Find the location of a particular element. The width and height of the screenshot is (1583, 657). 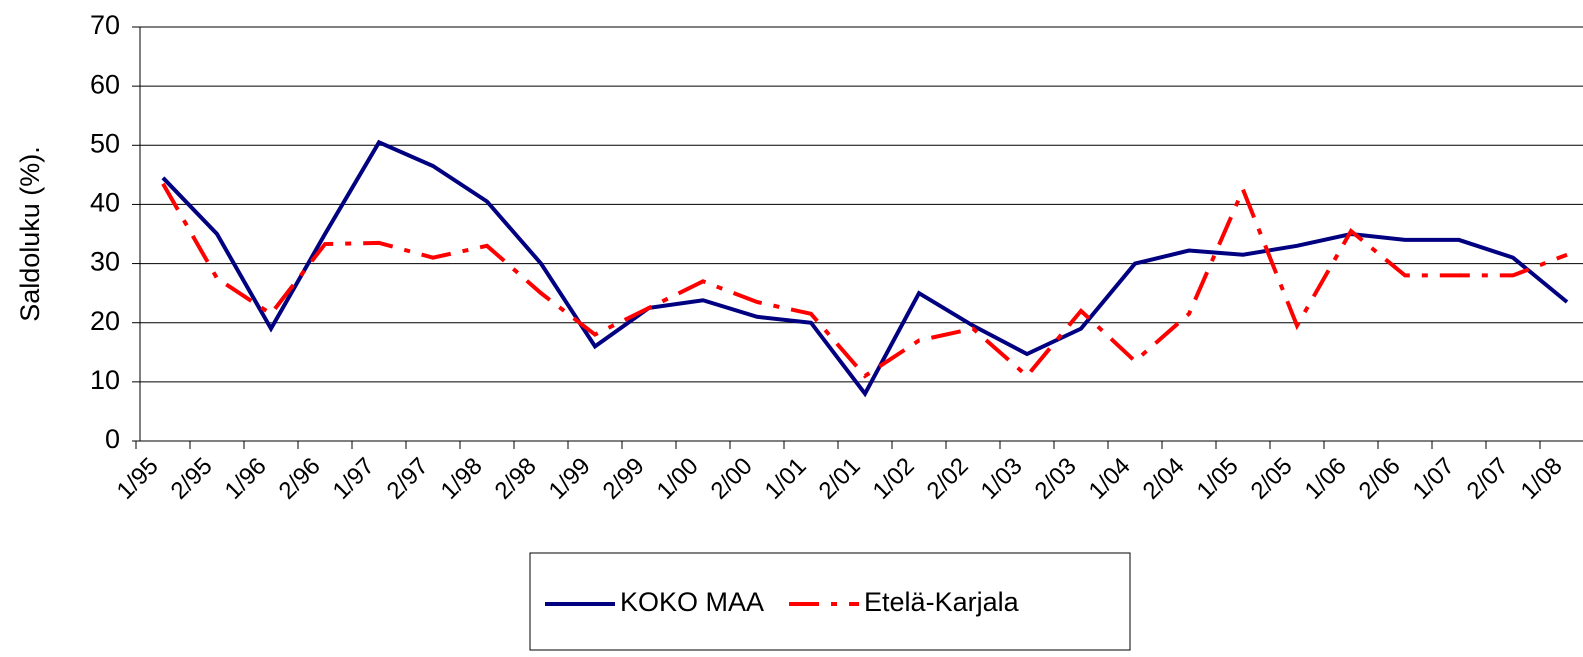

x-tick-label: 2/00 is located at coordinates (732, 479).